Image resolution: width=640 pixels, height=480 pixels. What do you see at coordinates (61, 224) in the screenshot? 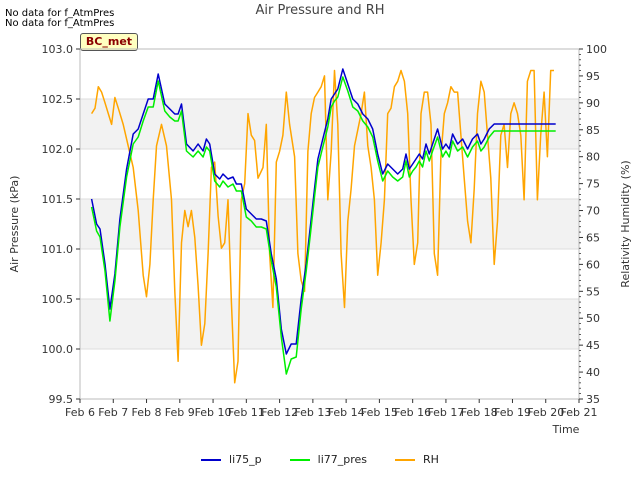
I see `y-axis-left: 99.5 100.0 100.5 101.0 101.5 102.0 102.5 103.0` at bounding box center [61, 224].